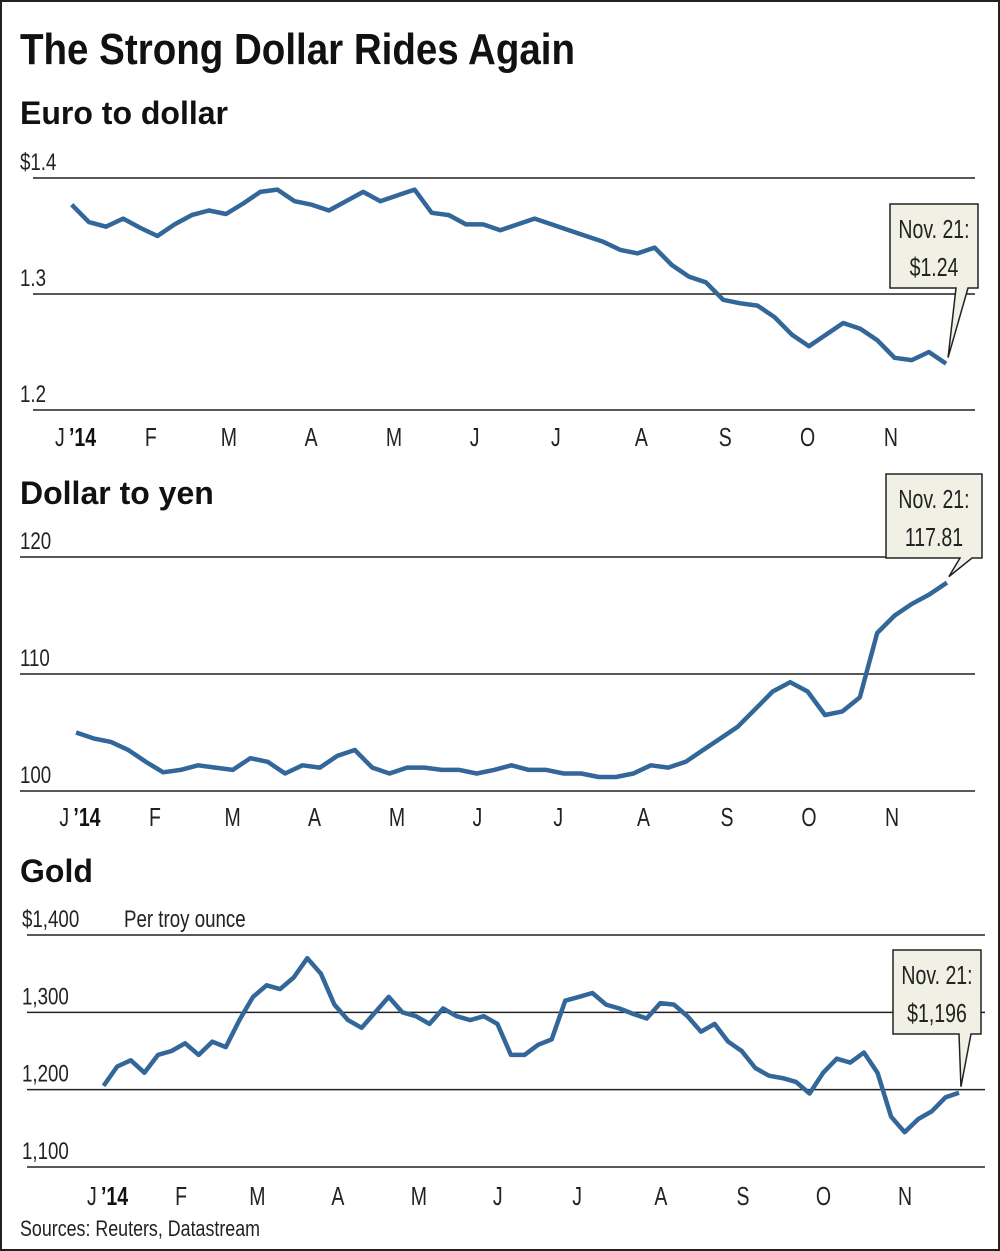 This screenshot has width=1000, height=1251. What do you see at coordinates (45, 996) in the screenshot?
I see `y-tick-label: 1,300` at bounding box center [45, 996].